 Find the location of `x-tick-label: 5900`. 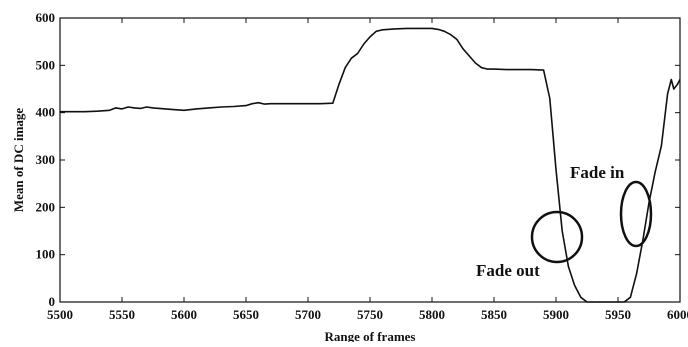

x-tick-label: 5900 is located at coordinates (556, 314).